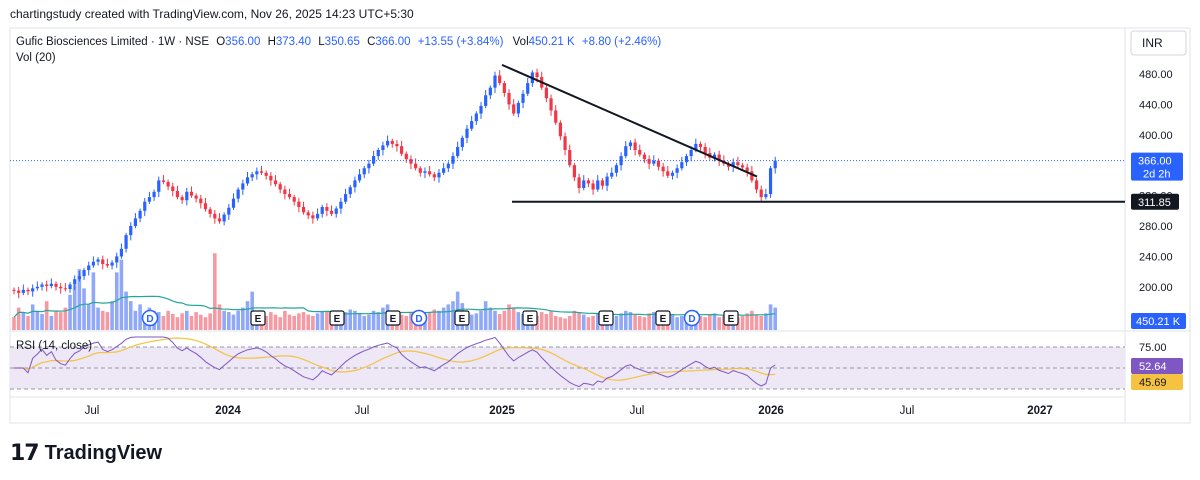 The width and height of the screenshot is (1200, 480). What do you see at coordinates (36, 58) in the screenshot?
I see `volume-indicator-label: Vol (20)` at bounding box center [36, 58].